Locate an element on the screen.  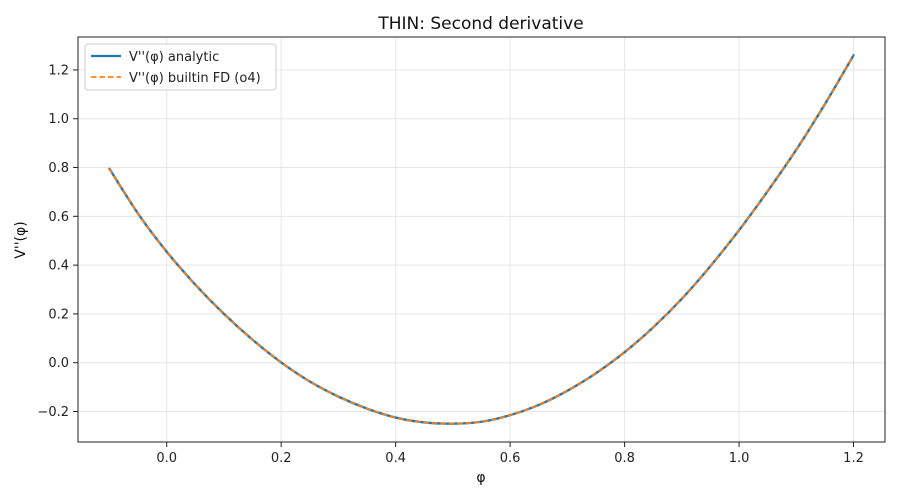
y-tick-label: 0.0 is located at coordinates (58, 363).